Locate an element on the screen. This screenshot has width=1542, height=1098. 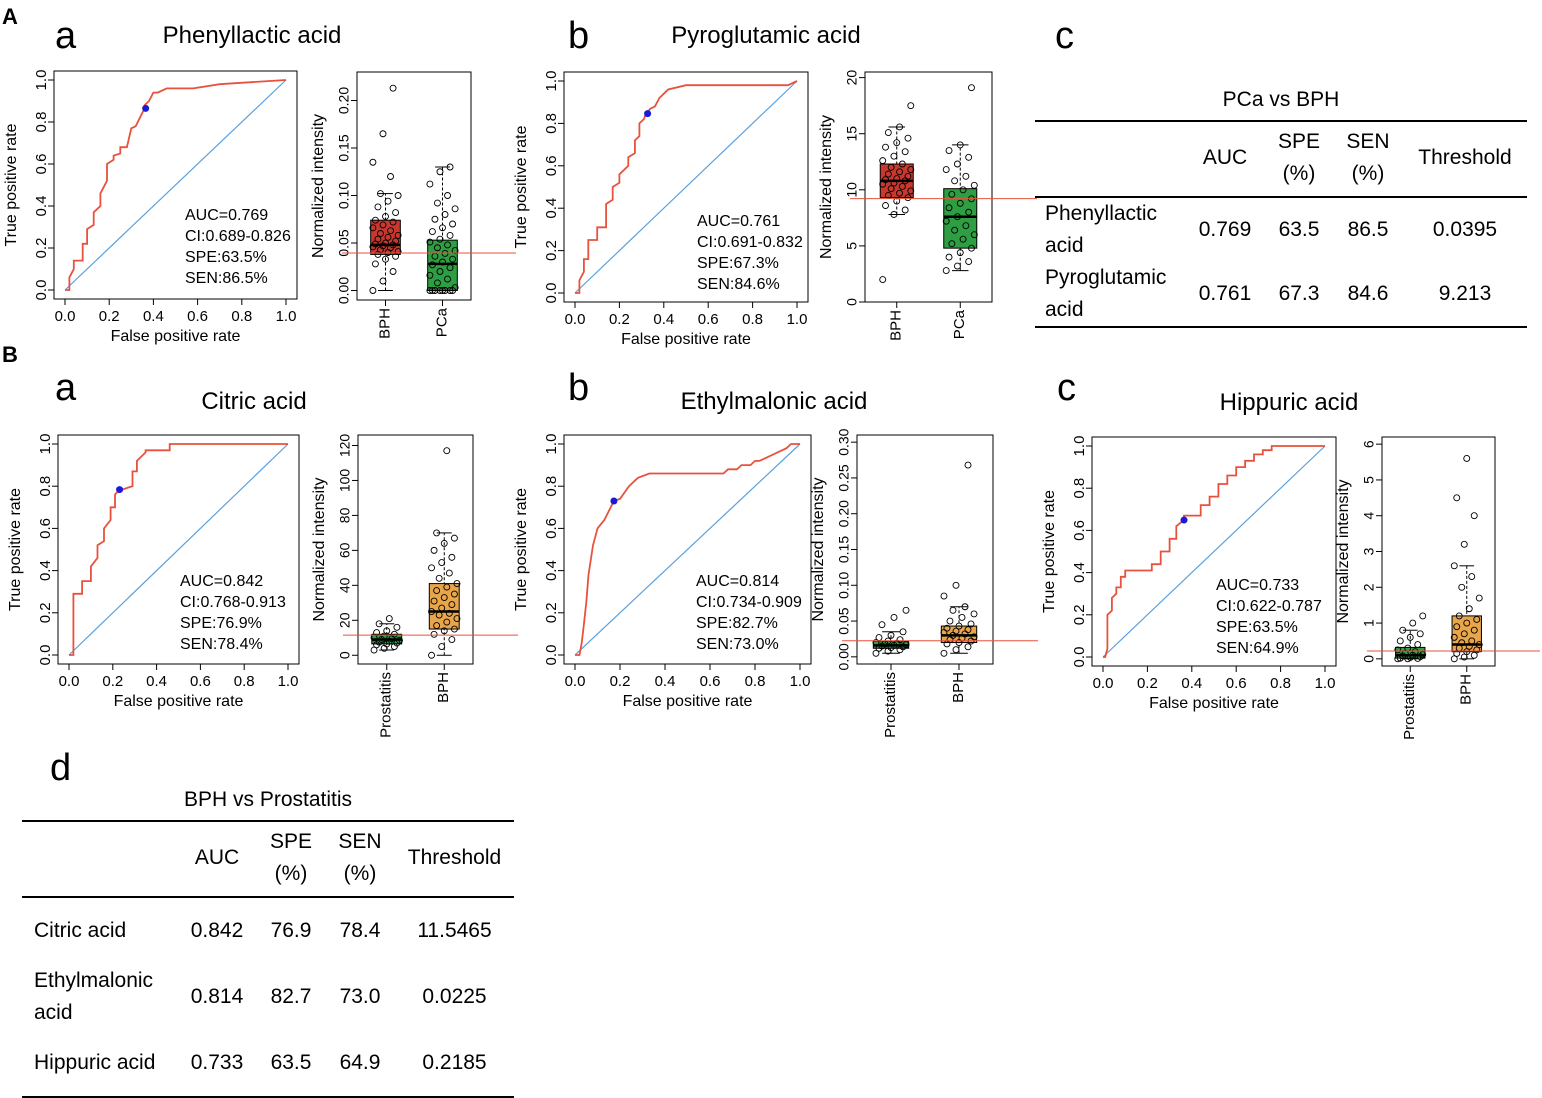
y-axis-label: Normalized intensity is located at coordinates (826, 187).